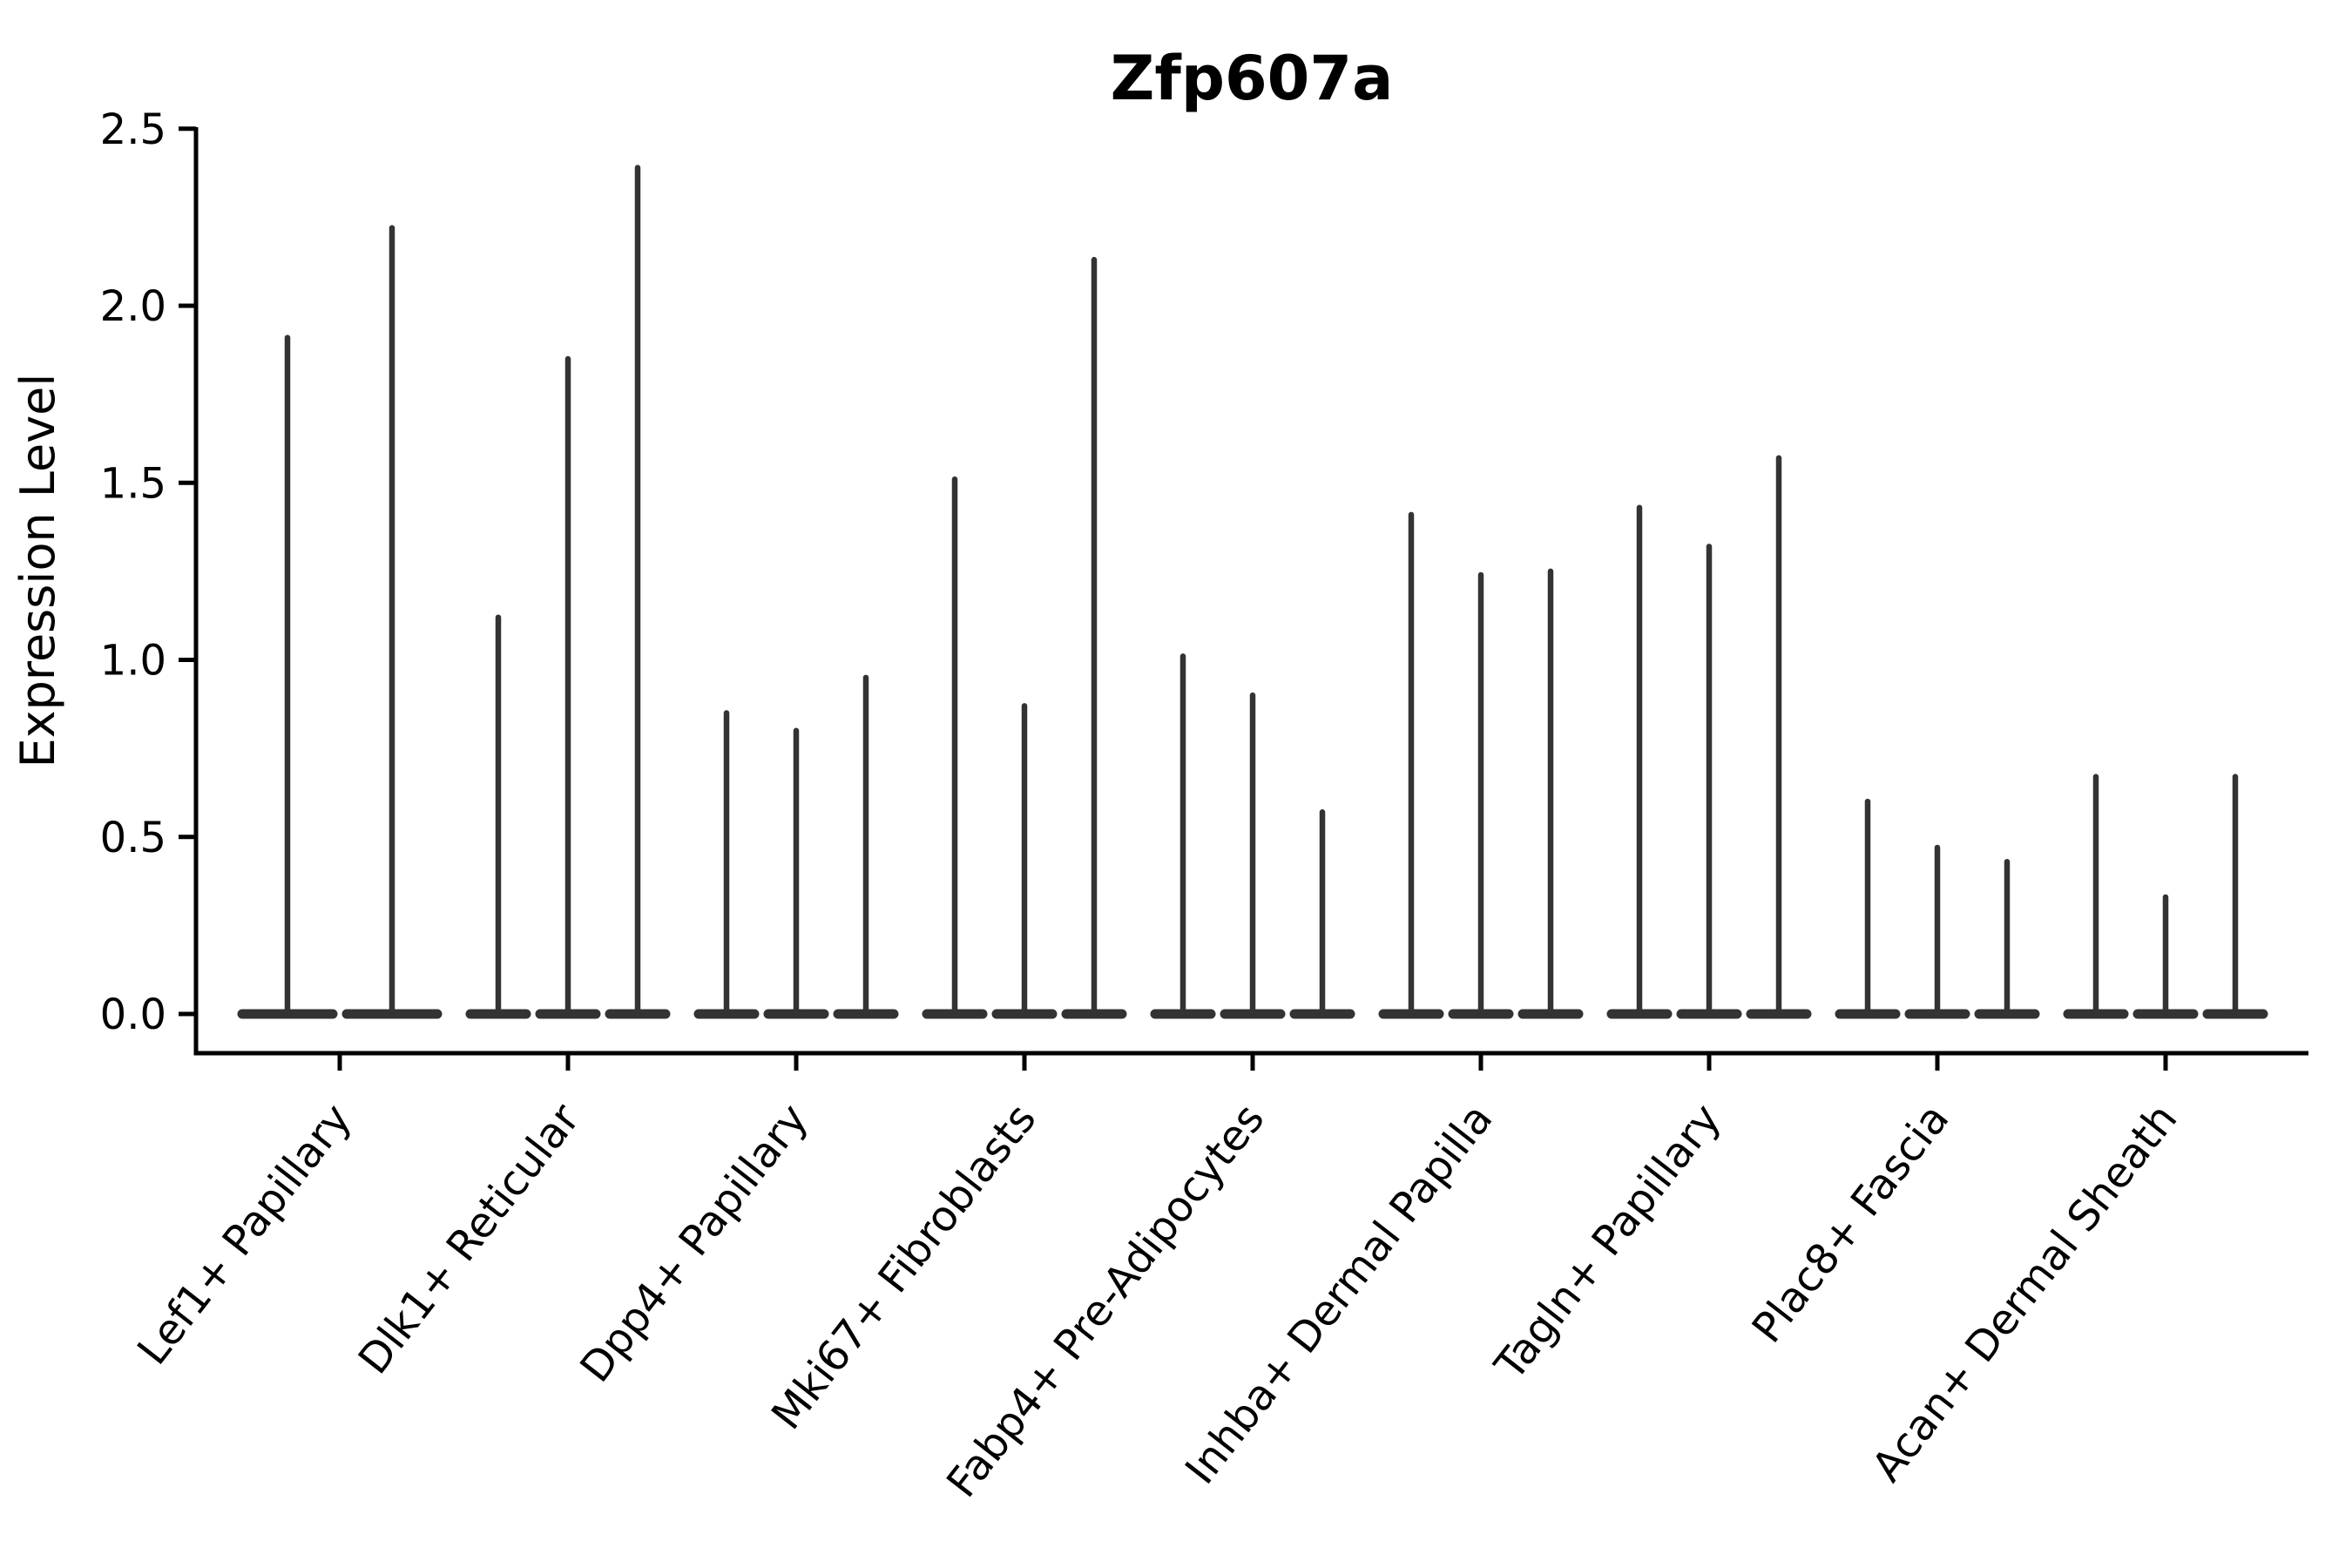 This screenshot has width=2352, height=1568. What do you see at coordinates (694, 1243) in the screenshot?
I see `x-tick-label: Dpp4+ Papillary` at bounding box center [694, 1243].